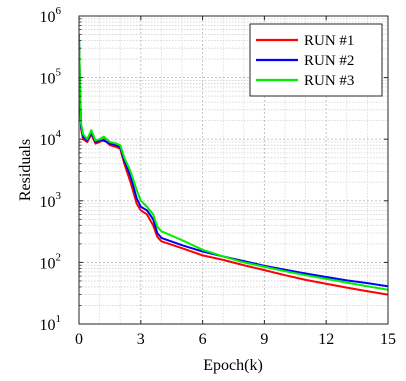  What do you see at coordinates (51, 323) in the screenshot?
I see `y-tick-label: 10¹` at bounding box center [51, 323].